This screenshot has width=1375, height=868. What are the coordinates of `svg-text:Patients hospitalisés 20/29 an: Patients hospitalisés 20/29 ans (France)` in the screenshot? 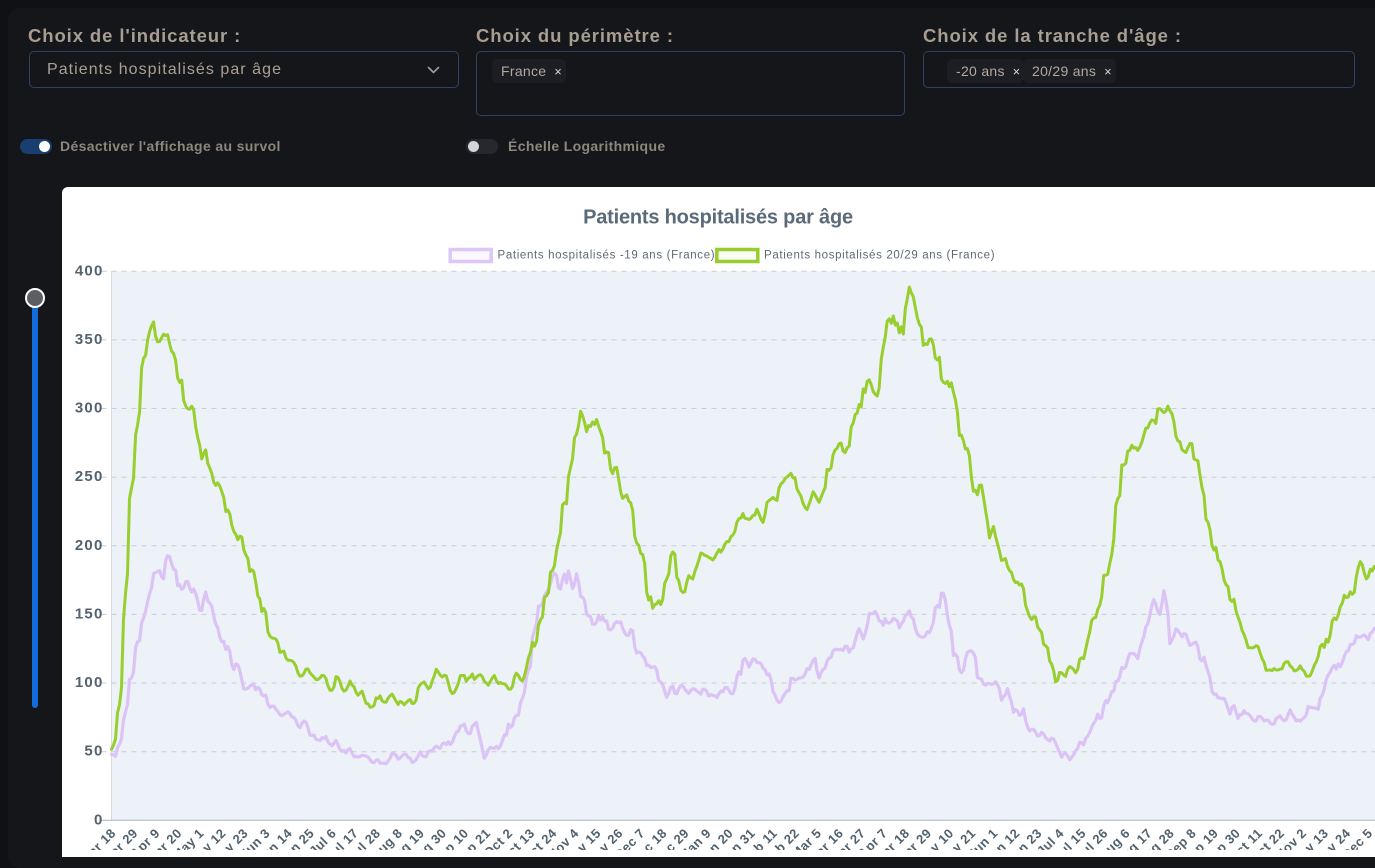 It's located at (879, 255).